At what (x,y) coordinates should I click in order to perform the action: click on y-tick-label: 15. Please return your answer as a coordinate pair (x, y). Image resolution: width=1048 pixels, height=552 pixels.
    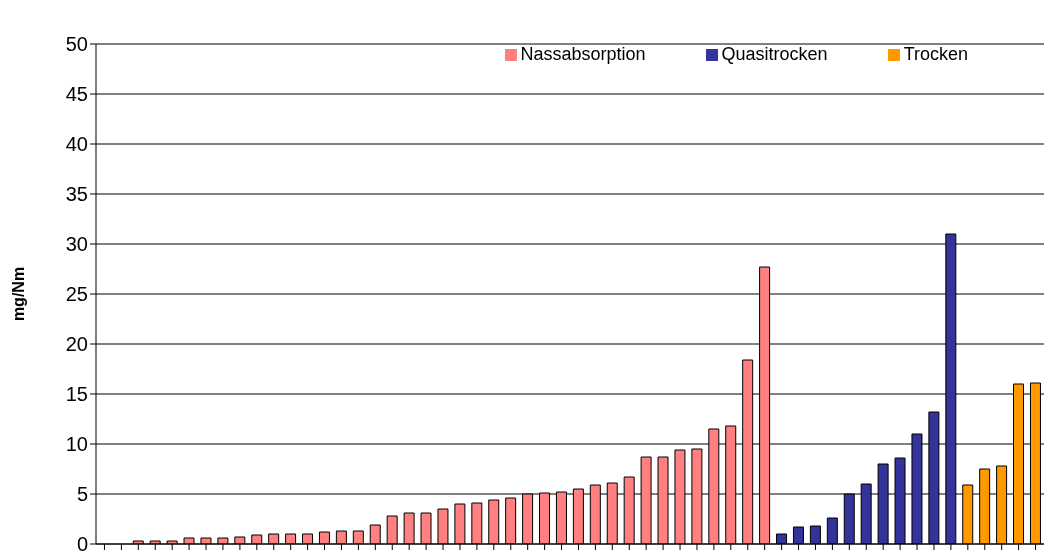
    Looking at the image, I should click on (76, 394).